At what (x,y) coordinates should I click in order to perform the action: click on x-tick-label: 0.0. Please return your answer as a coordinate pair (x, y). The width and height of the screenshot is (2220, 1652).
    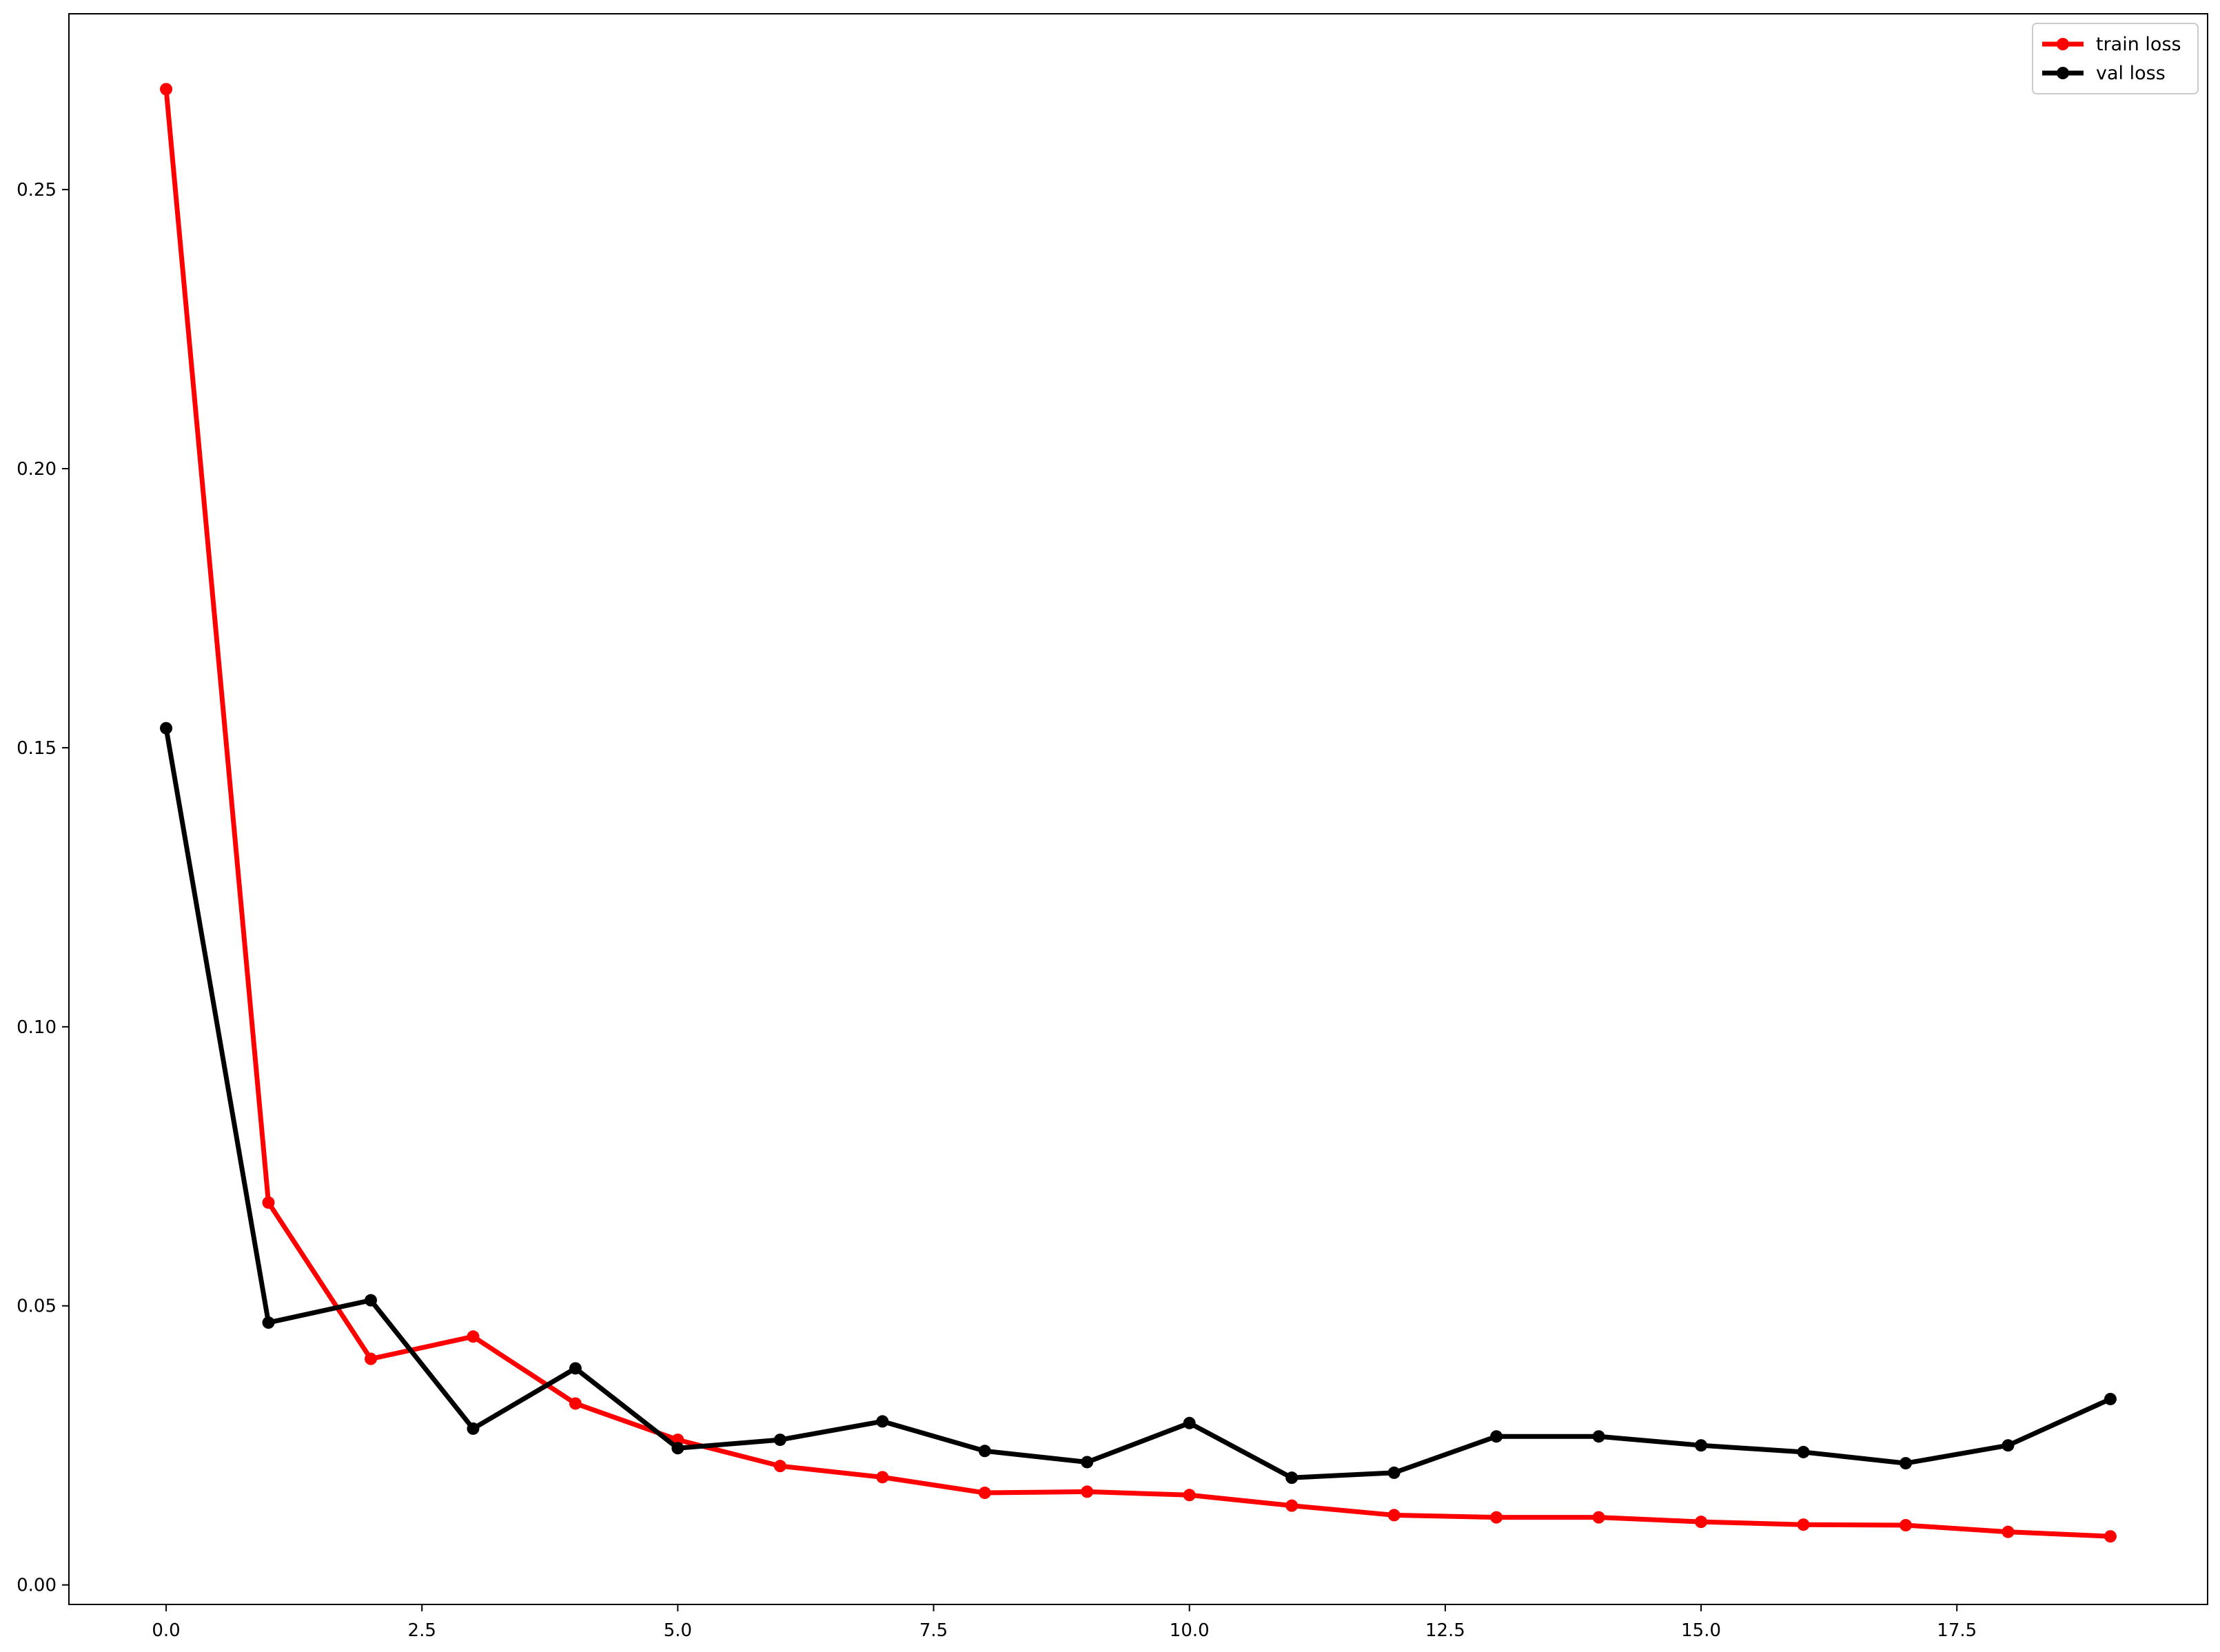
    Looking at the image, I should click on (166, 1631).